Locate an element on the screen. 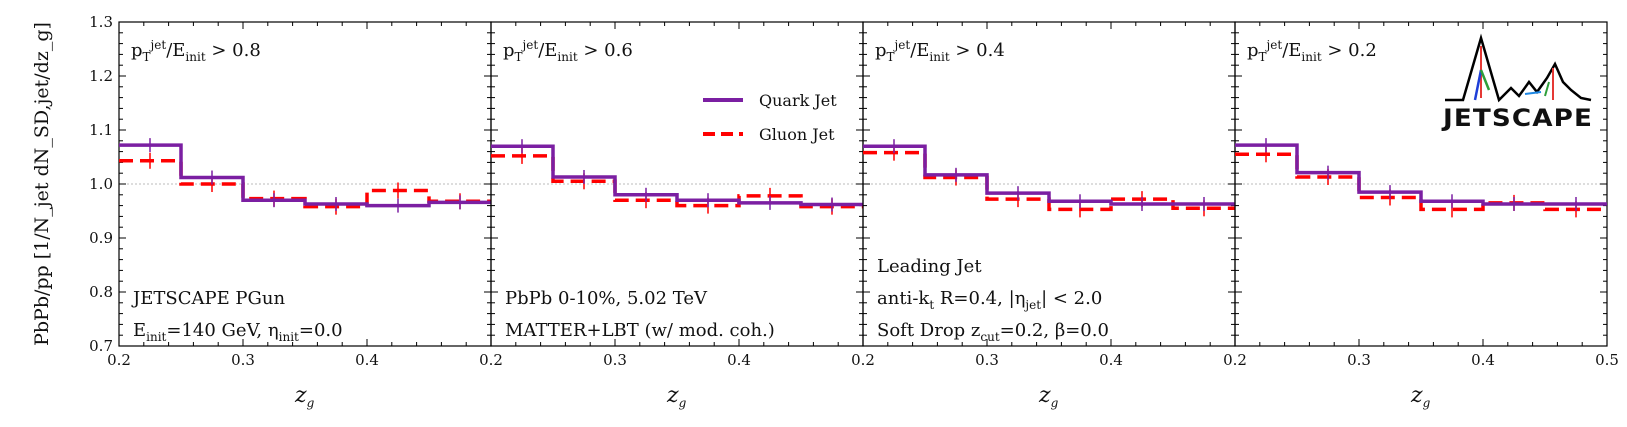 This screenshot has width=1627, height=427. y-tick-label: 0.8 is located at coordinates (101, 292).